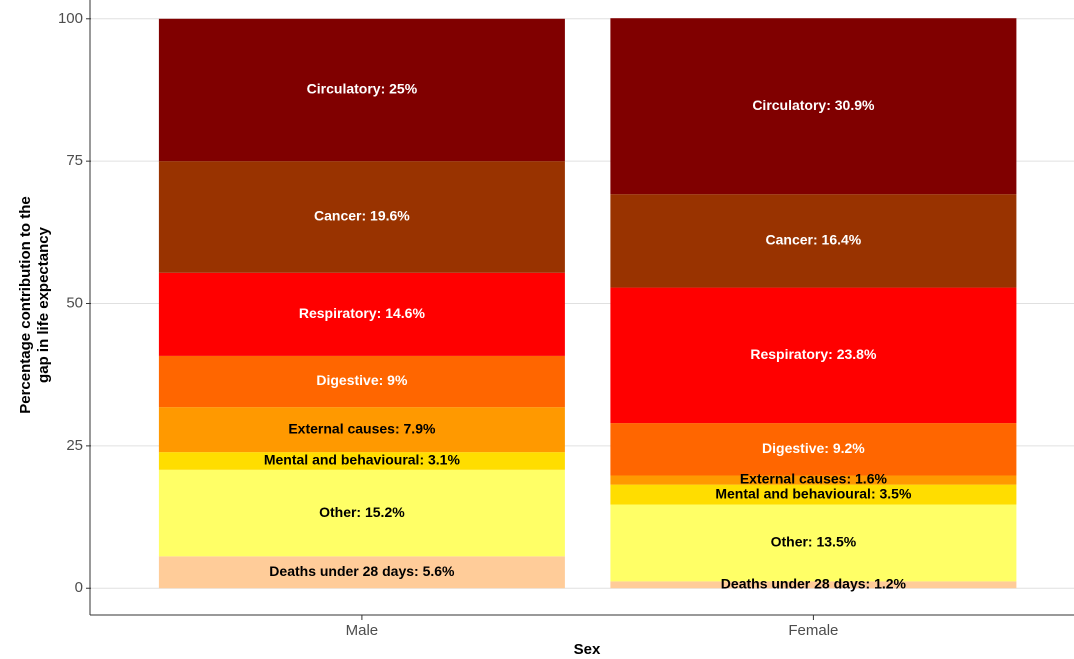  I want to click on segment-label: Cancer: 19.6%, so click(362, 216).